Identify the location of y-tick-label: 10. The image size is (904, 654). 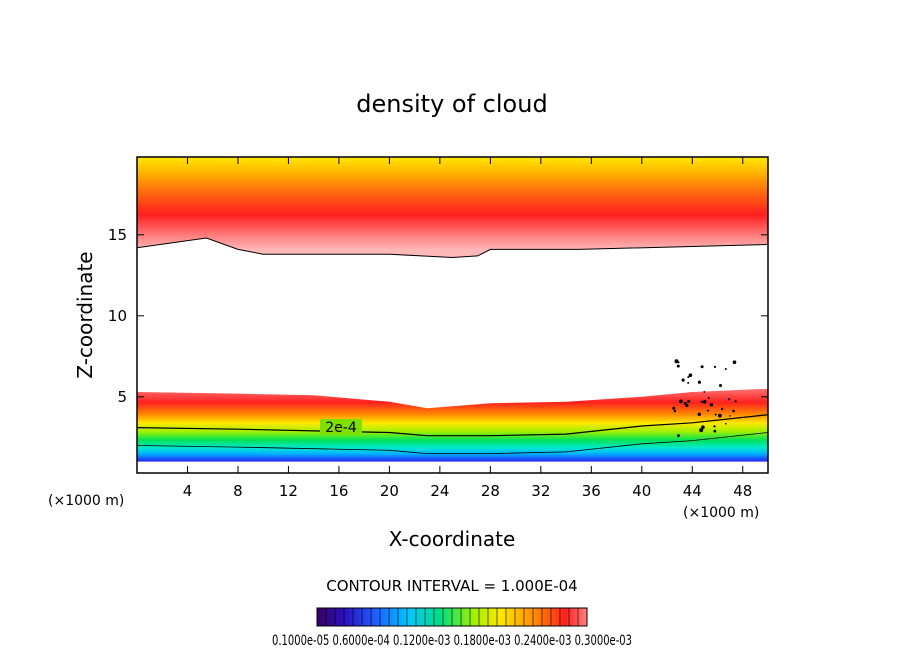
(117, 316).